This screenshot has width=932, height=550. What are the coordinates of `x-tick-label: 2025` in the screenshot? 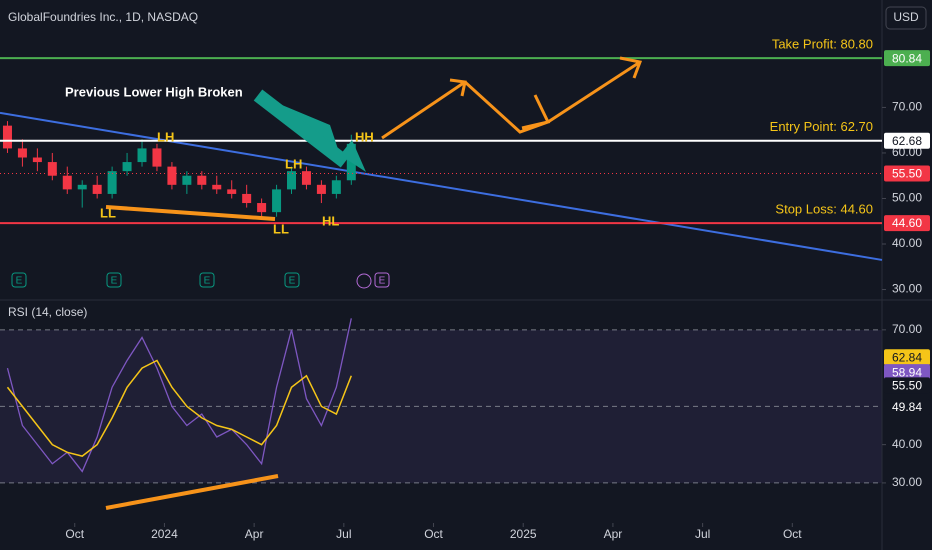 It's located at (523, 534).